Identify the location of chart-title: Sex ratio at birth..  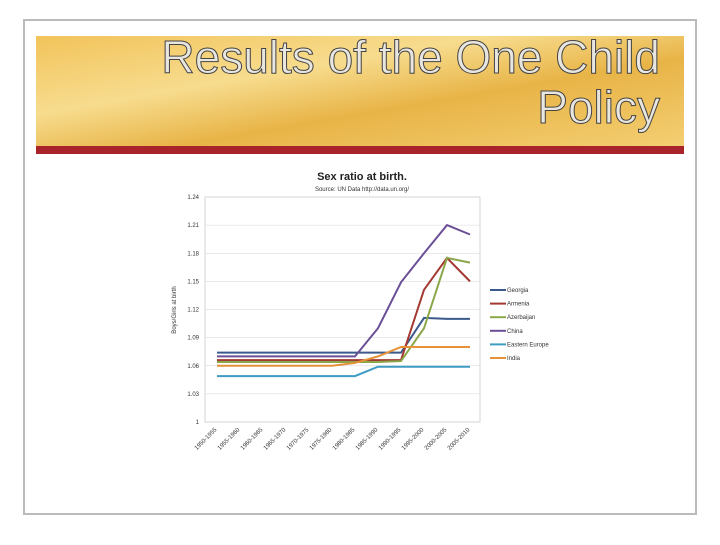
(362, 177).